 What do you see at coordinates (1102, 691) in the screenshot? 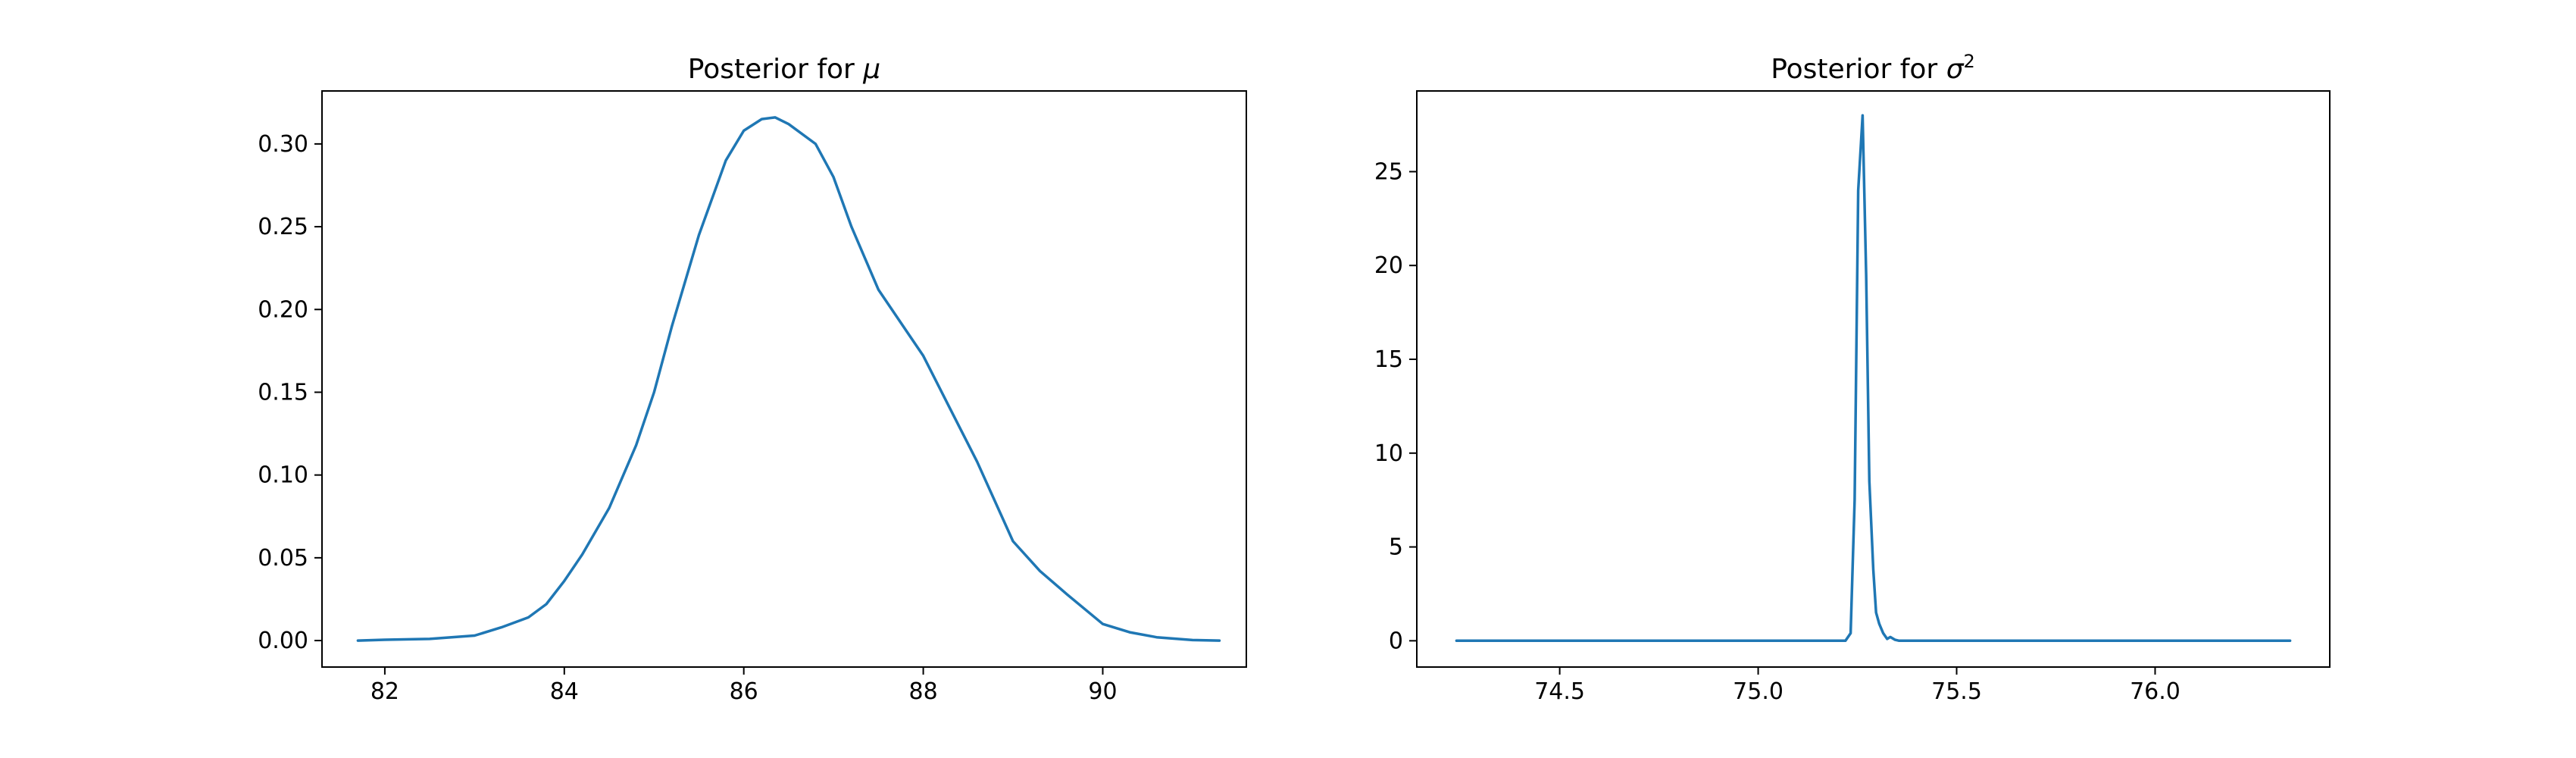
I see `mu-x-tick-label: 90` at bounding box center [1102, 691].